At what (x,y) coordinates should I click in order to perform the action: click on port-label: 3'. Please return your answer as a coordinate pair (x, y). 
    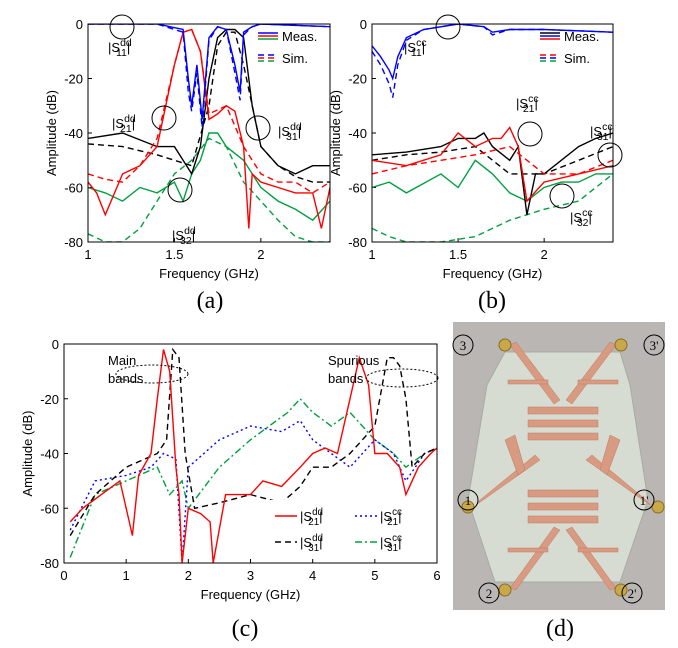
    Looking at the image, I should click on (654, 345).